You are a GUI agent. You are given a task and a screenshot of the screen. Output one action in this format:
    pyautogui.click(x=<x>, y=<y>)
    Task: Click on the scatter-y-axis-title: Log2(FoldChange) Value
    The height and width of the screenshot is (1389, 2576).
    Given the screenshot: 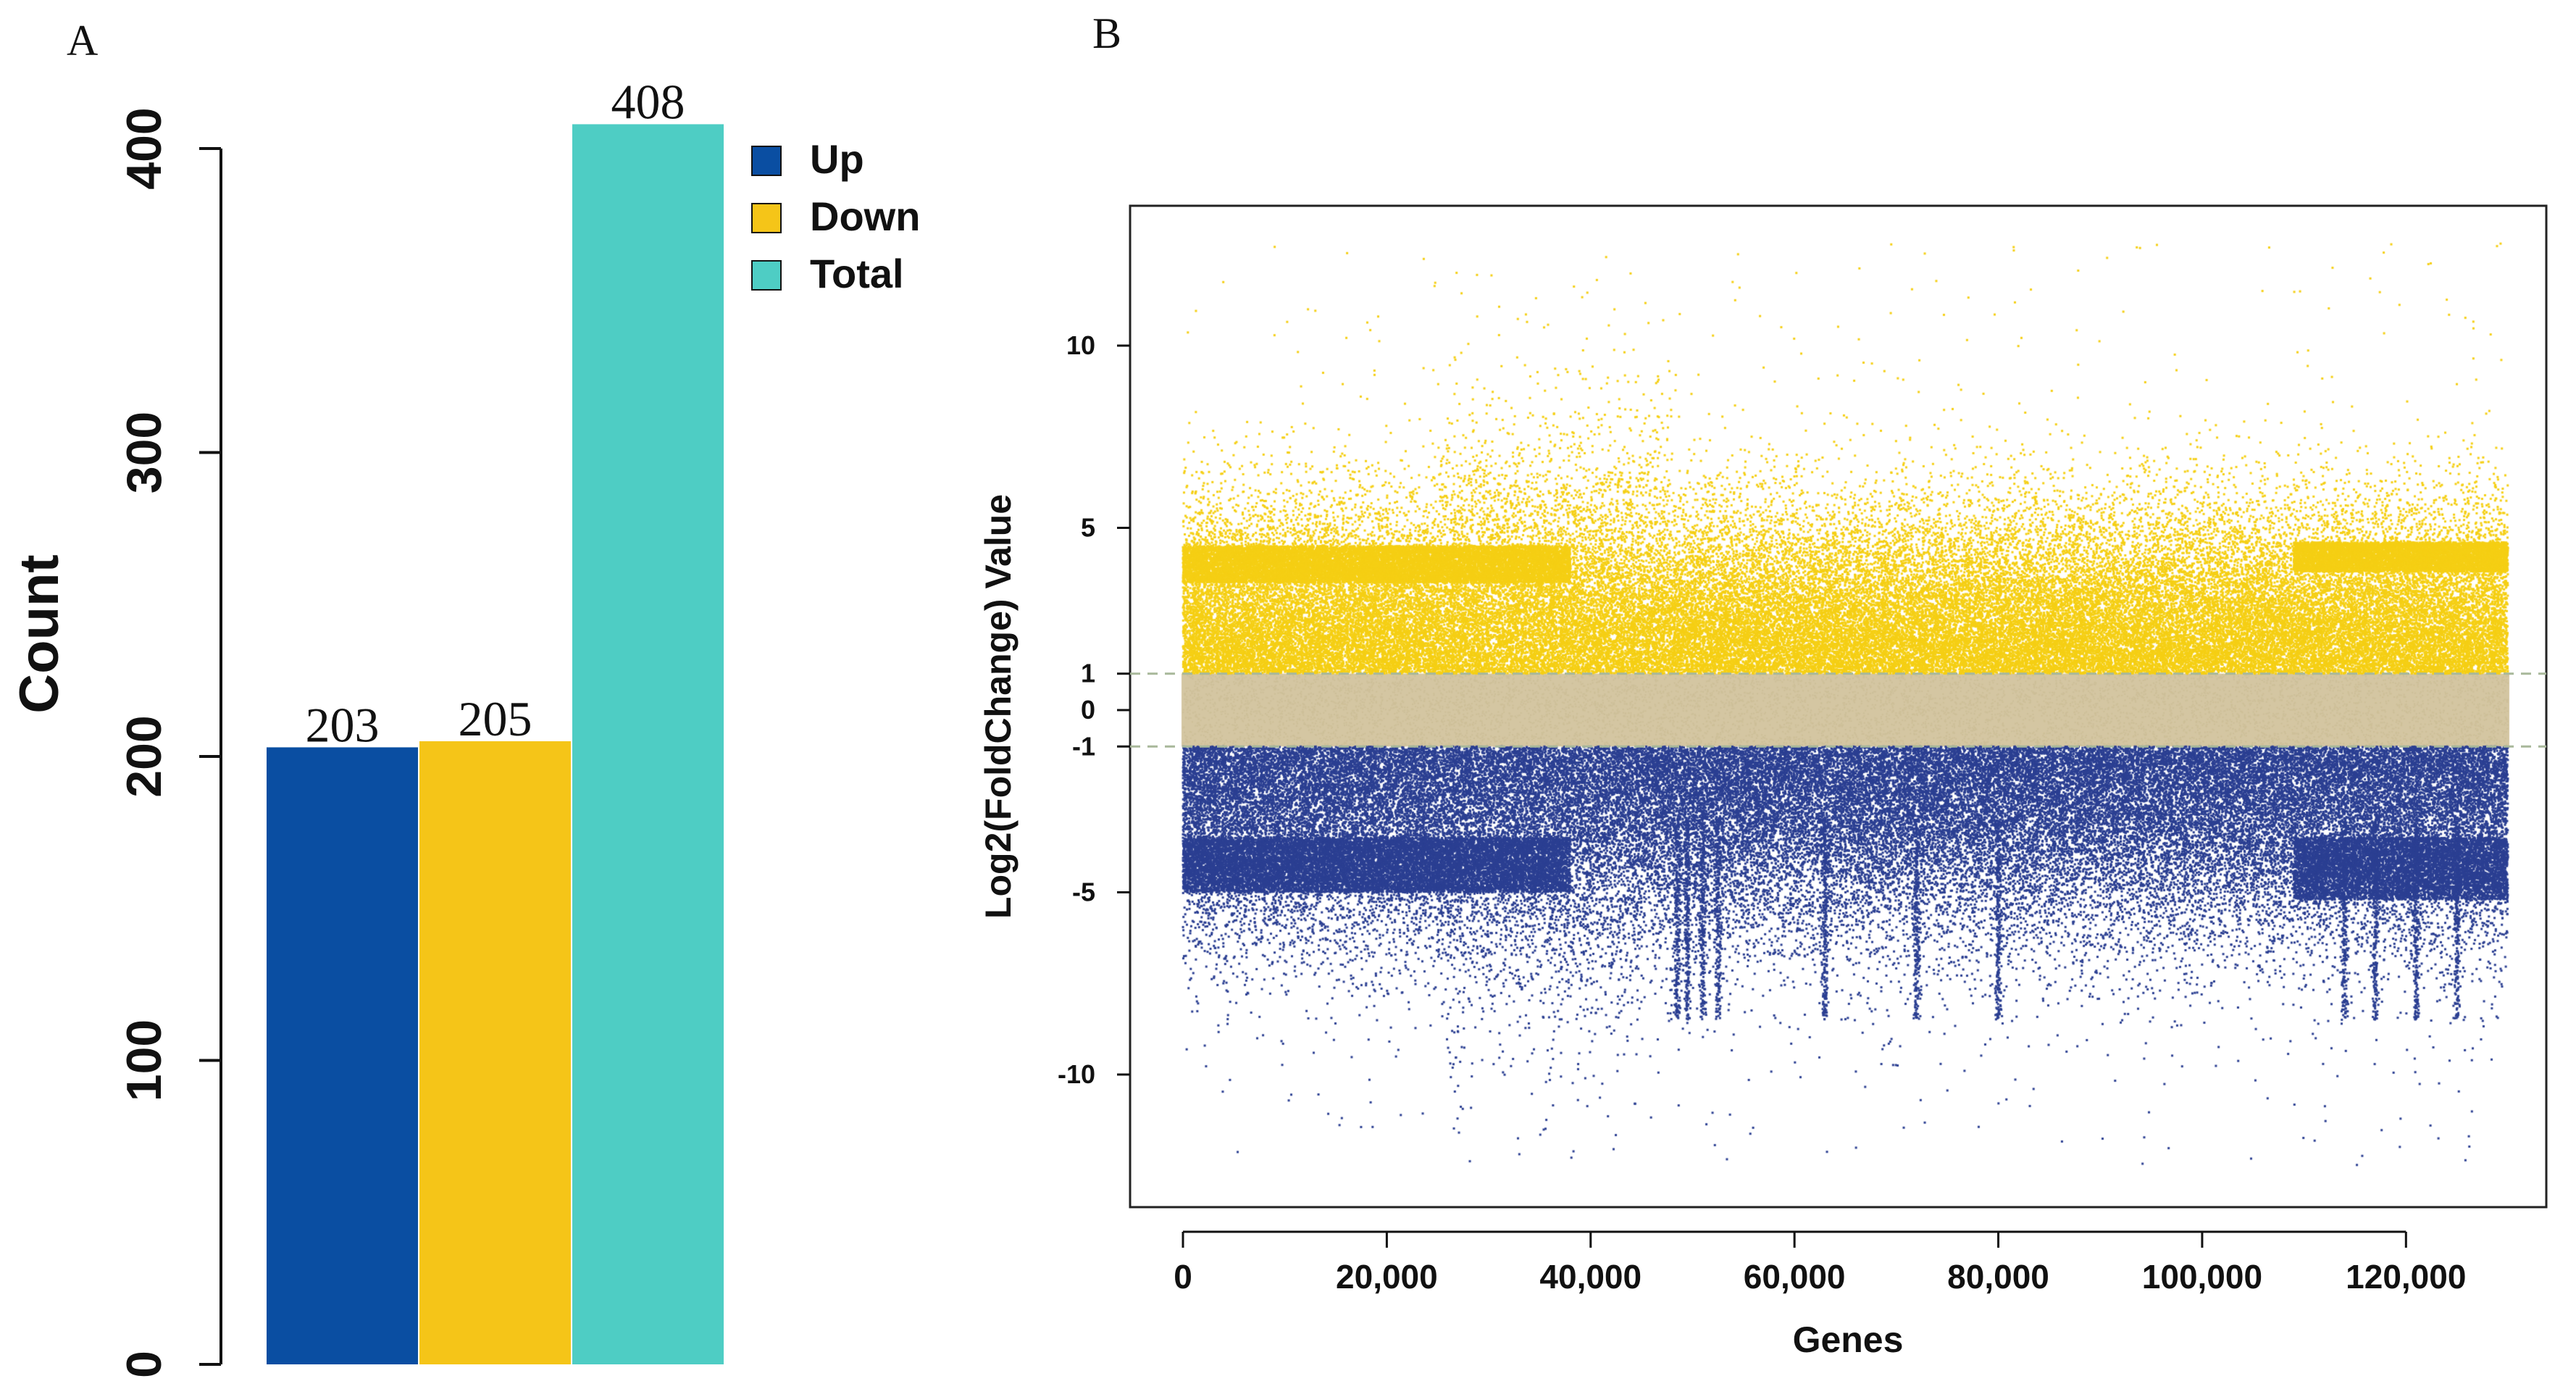 What is the action you would take?
    pyautogui.click(x=998, y=707)
    